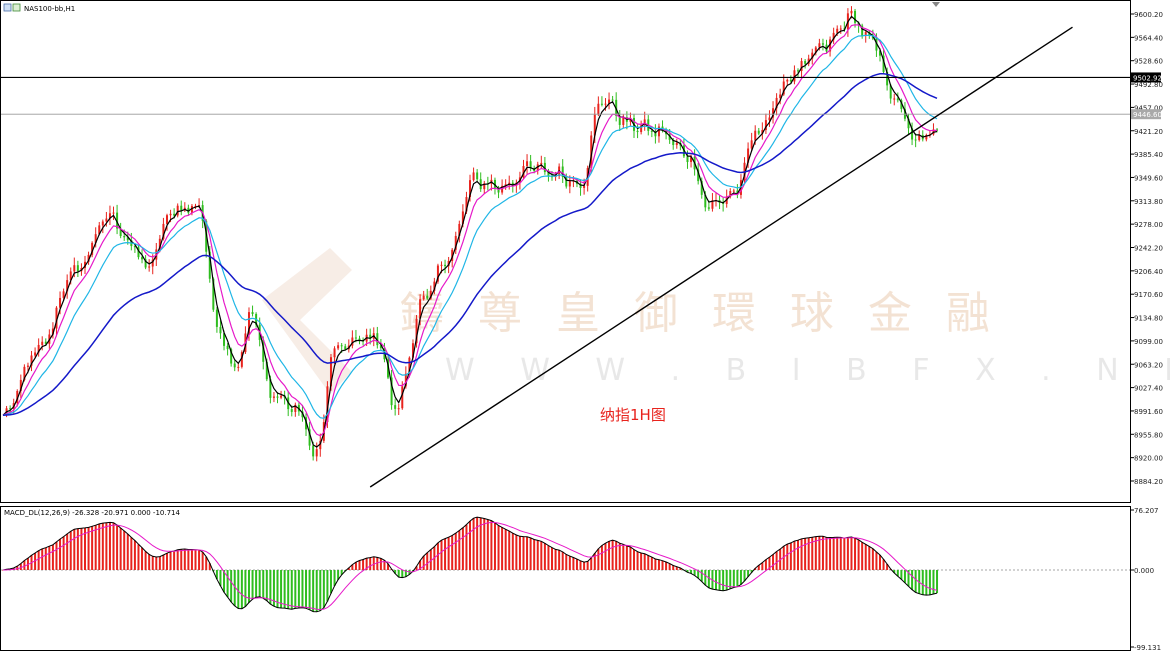 The image size is (1170, 660). What do you see at coordinates (1148, 85) in the screenshot?
I see `price-axis-label: 9492.80` at bounding box center [1148, 85].